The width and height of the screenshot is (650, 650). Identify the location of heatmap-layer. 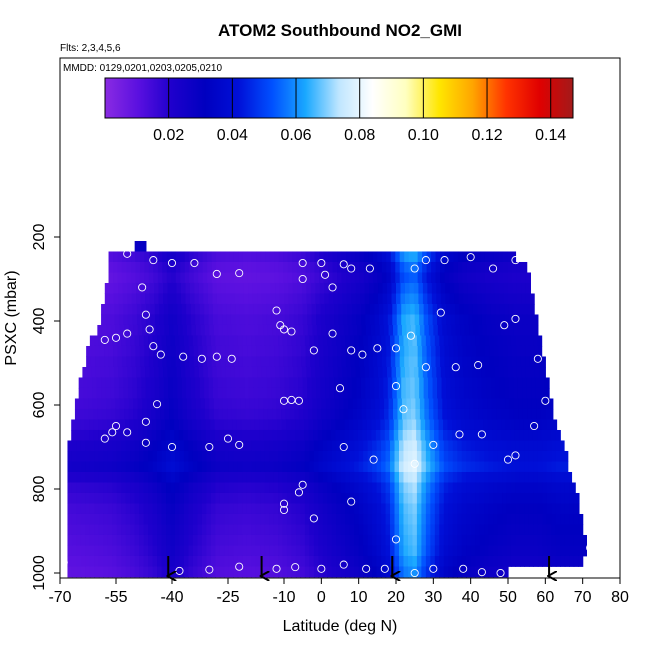
(312, 257).